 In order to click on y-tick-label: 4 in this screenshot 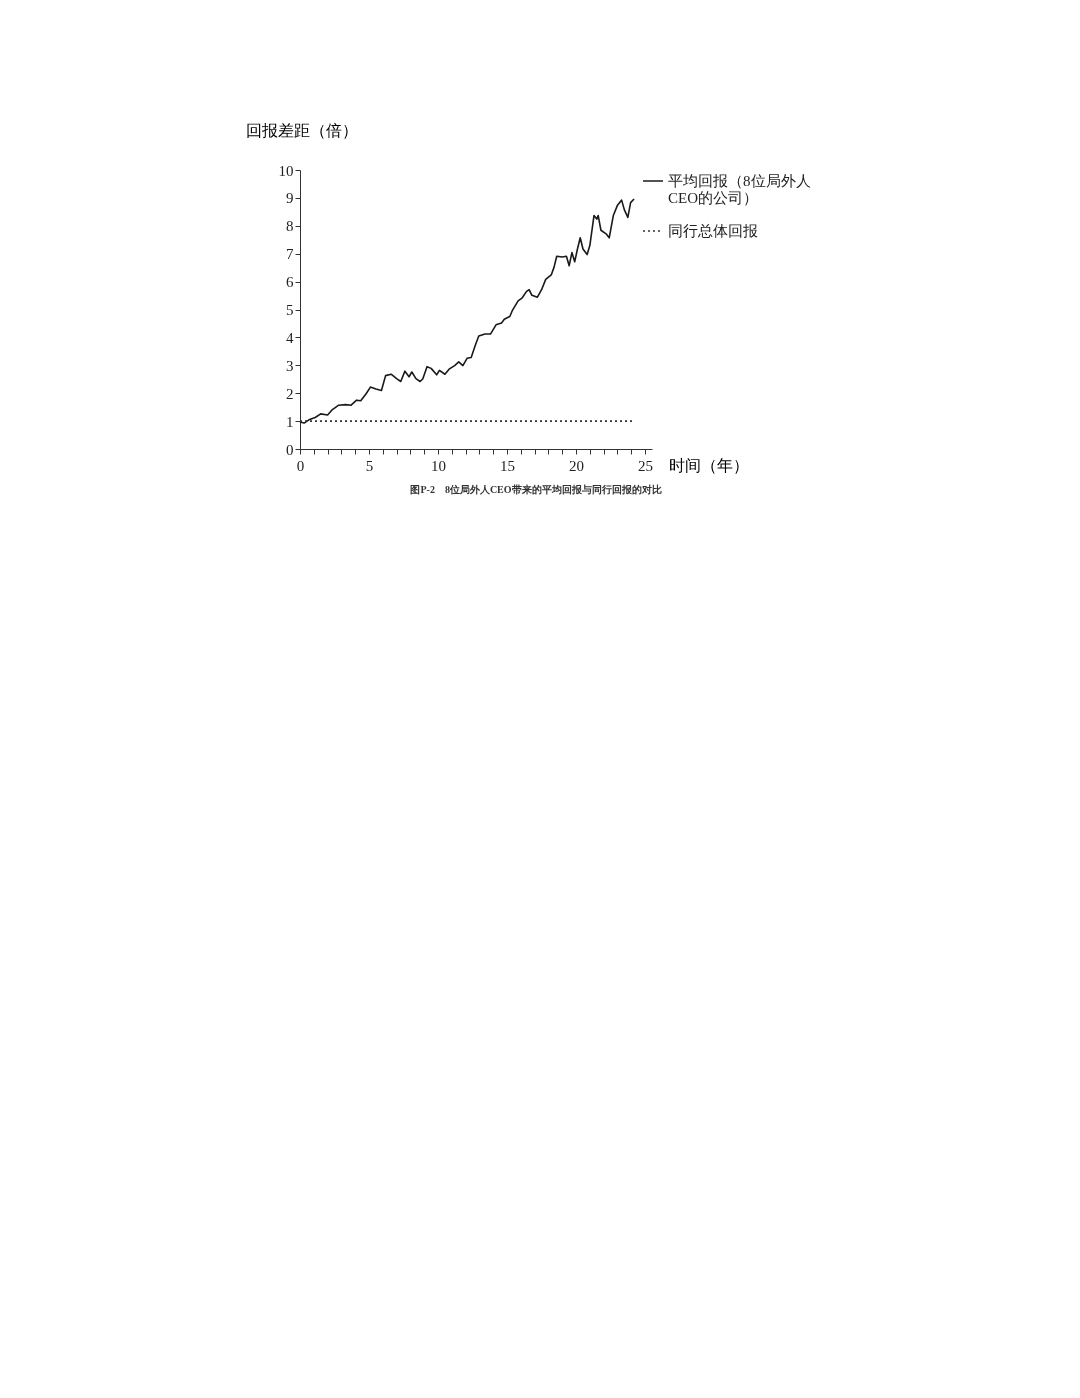, I will do `click(290, 337)`.